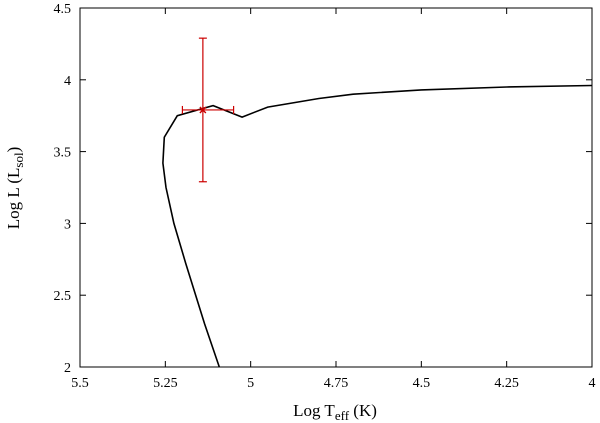  I want to click on observation-errorbar, so click(208, 110).